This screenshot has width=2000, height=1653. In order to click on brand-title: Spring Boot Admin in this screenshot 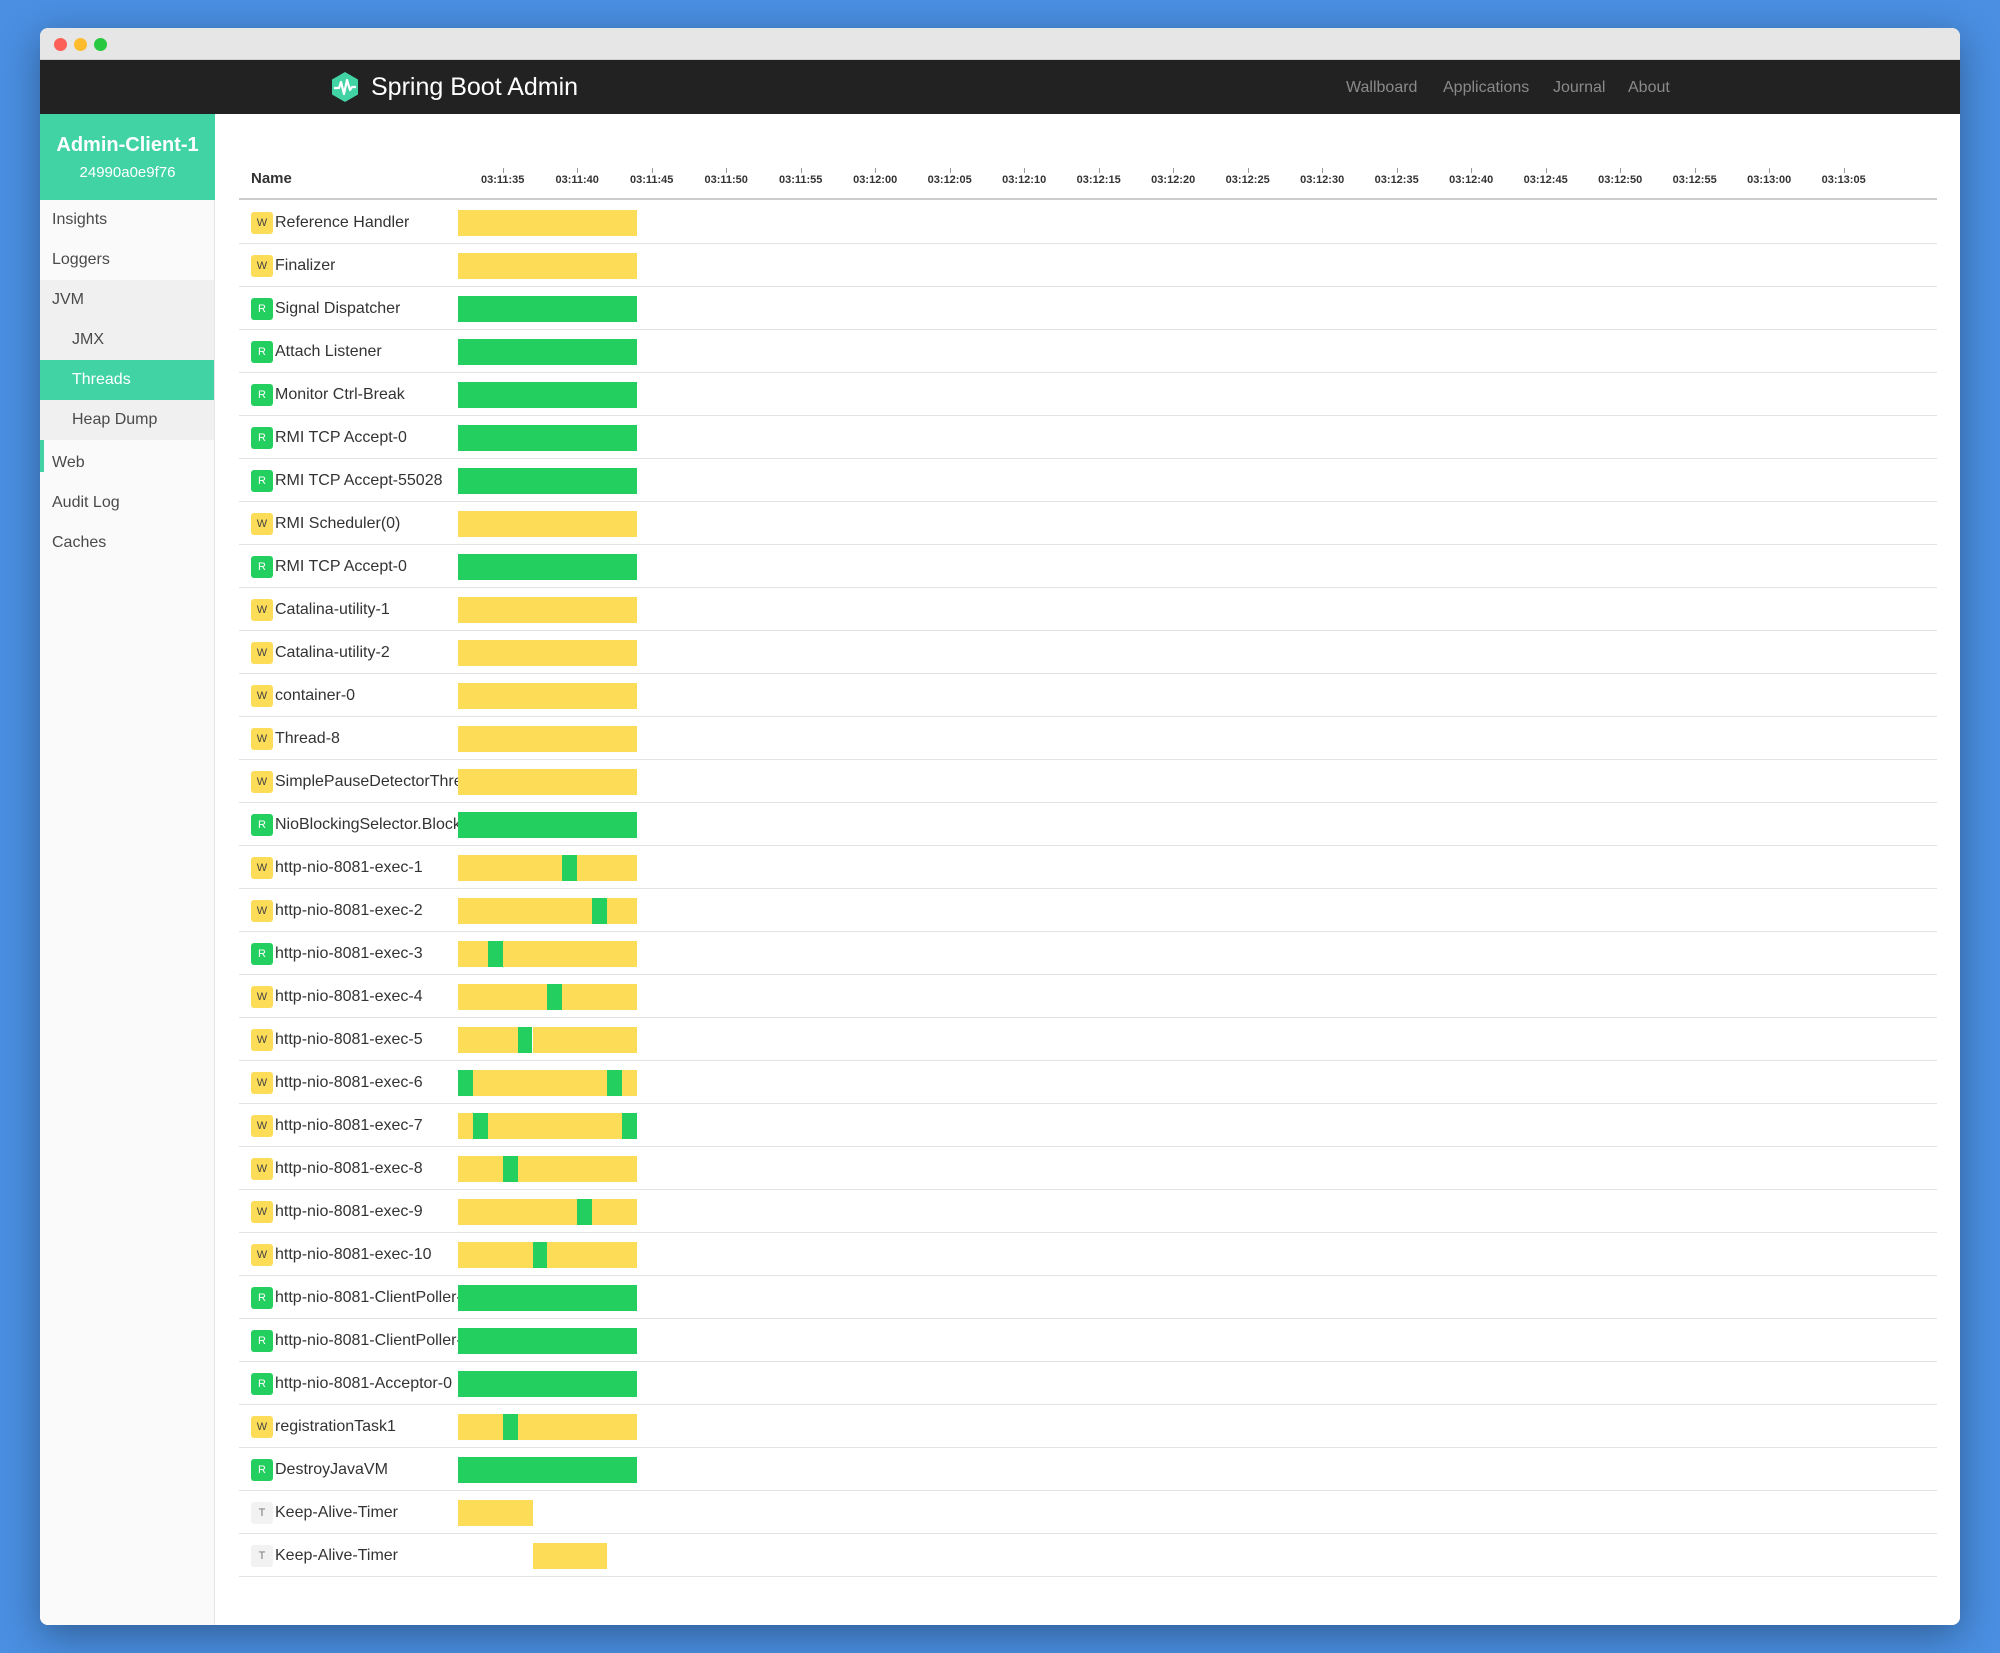, I will do `click(475, 87)`.